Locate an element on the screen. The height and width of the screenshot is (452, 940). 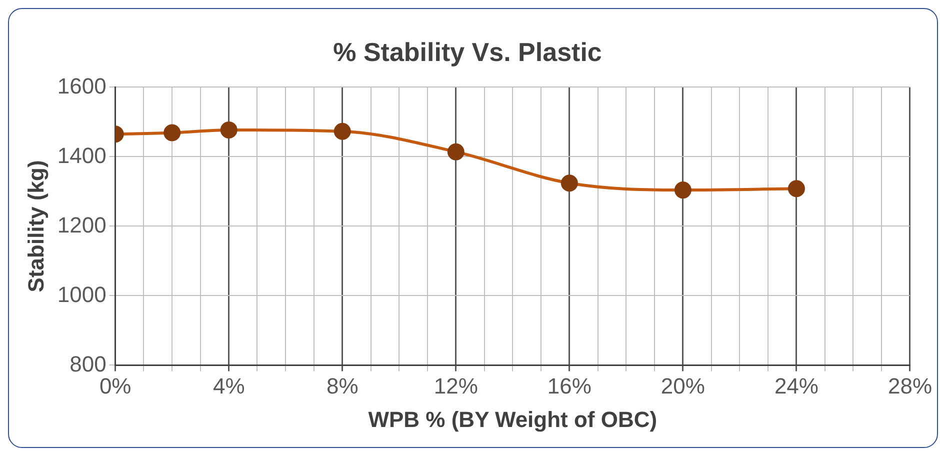
x-tick-label: 16% is located at coordinates (569, 385).